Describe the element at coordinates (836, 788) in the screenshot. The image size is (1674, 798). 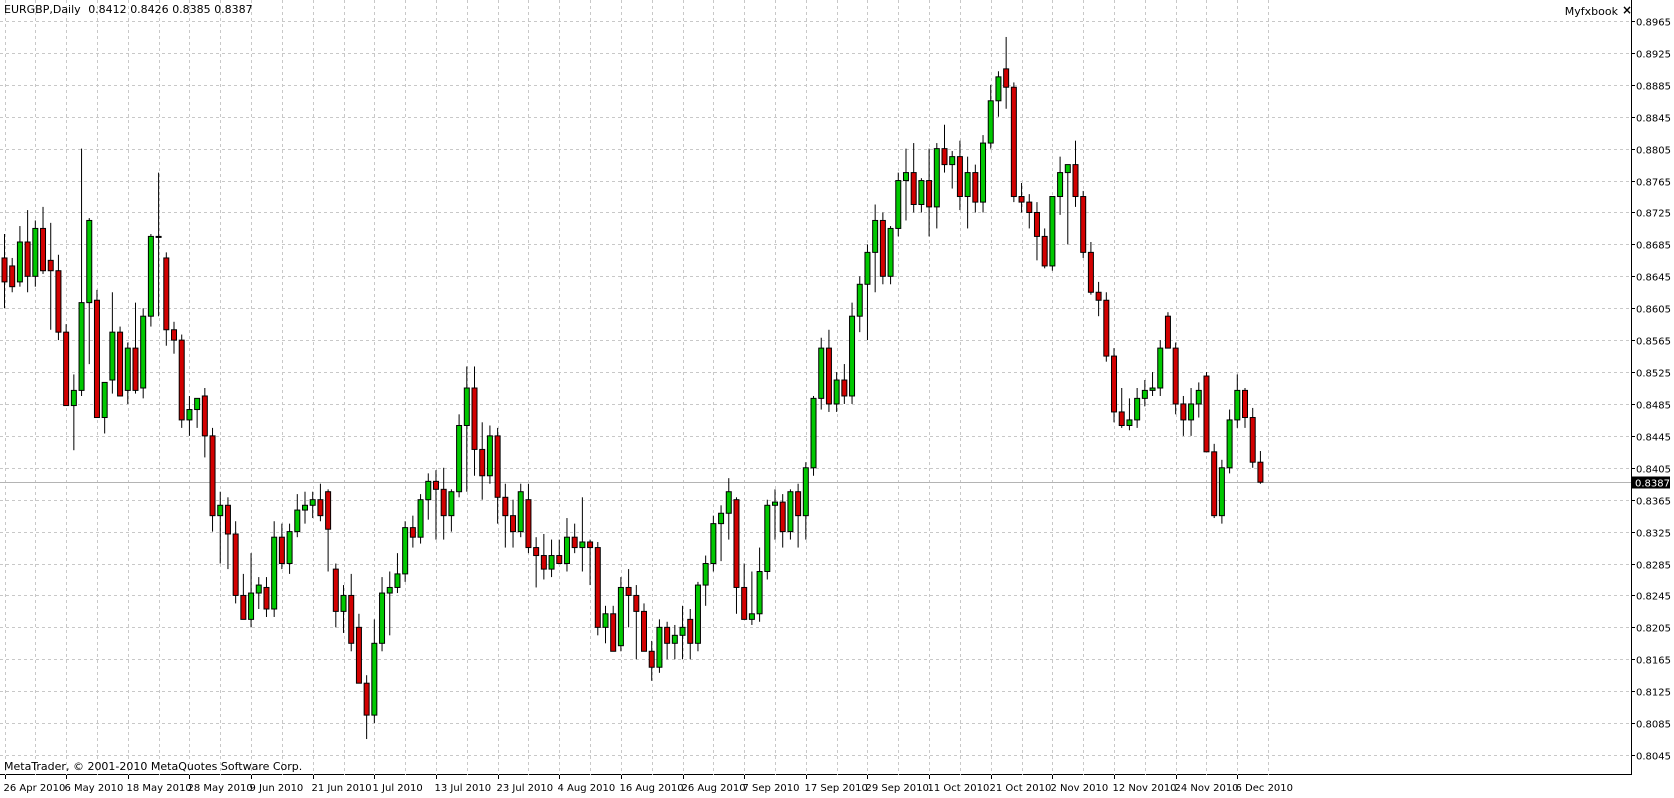
I see `x-tick-label: 17 Sep 2010` at that location.